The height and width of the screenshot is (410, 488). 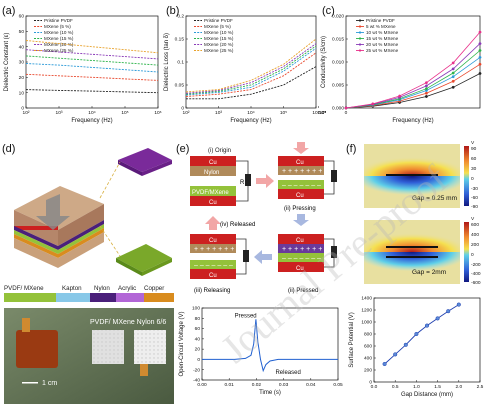 I want to click on swatch-nylon, so click(x=103, y=297).